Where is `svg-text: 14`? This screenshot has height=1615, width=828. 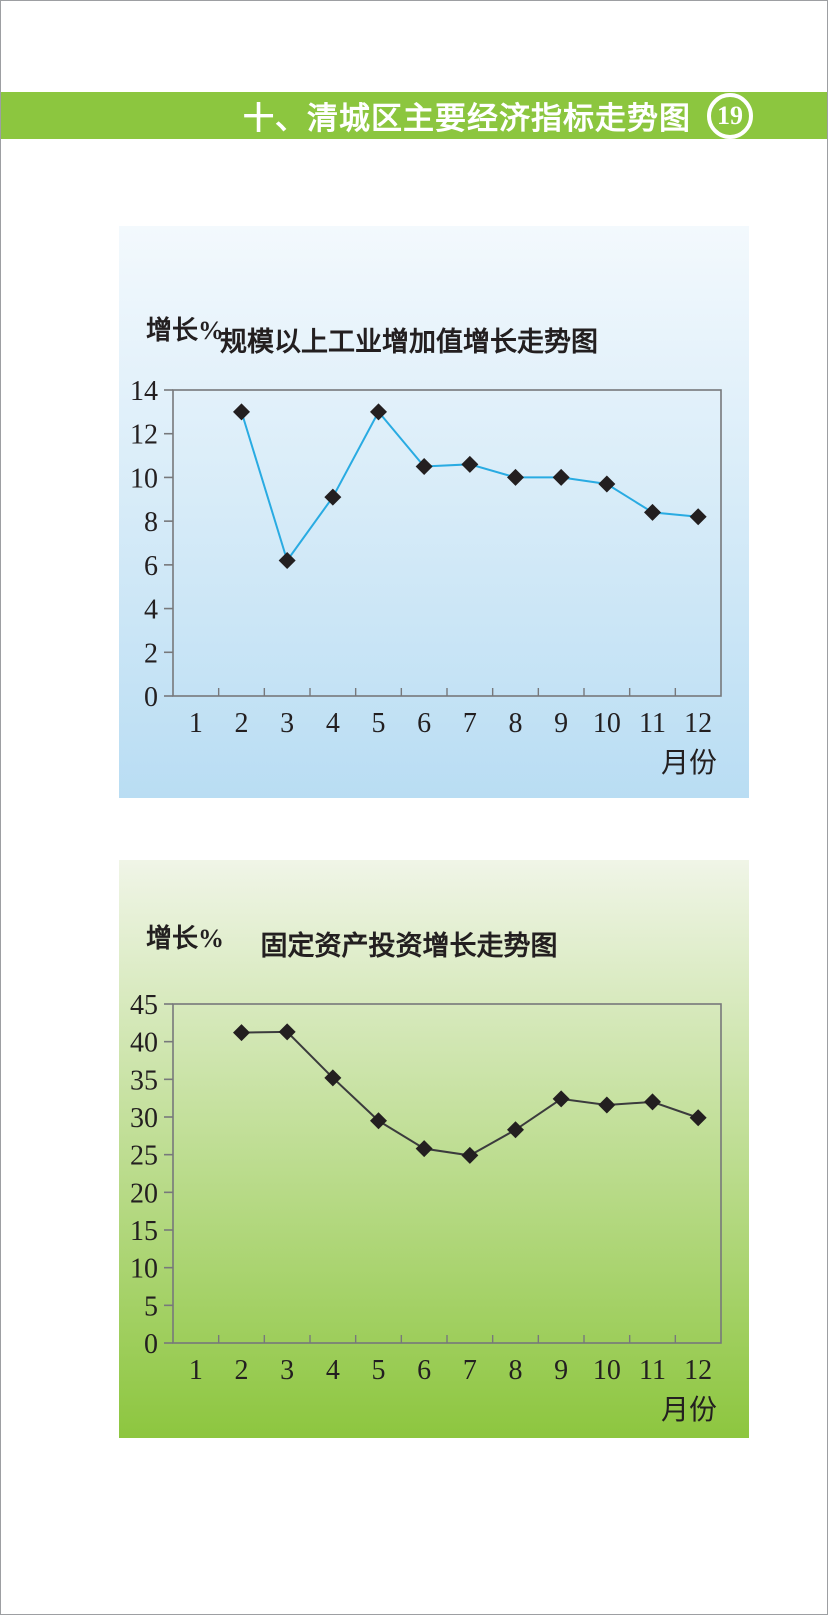 svg-text: 14 is located at coordinates (144, 391).